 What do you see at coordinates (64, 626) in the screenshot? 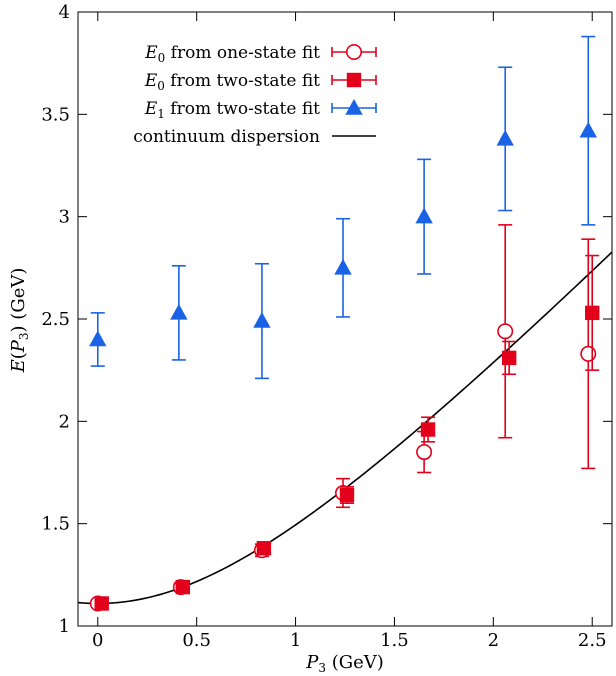
I see `y-tick-label: 1` at bounding box center [64, 626].